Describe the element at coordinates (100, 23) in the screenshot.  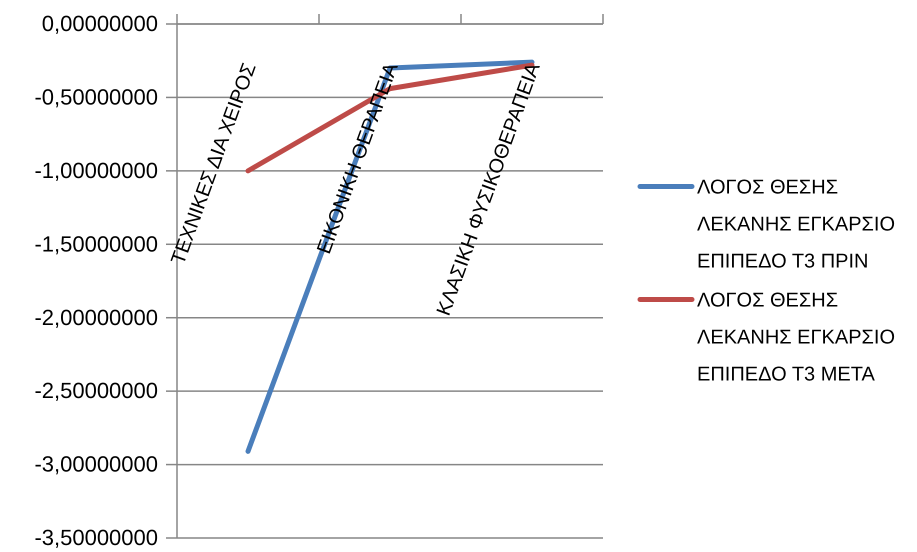
I see `y-tick-label: 0,00000000` at that location.